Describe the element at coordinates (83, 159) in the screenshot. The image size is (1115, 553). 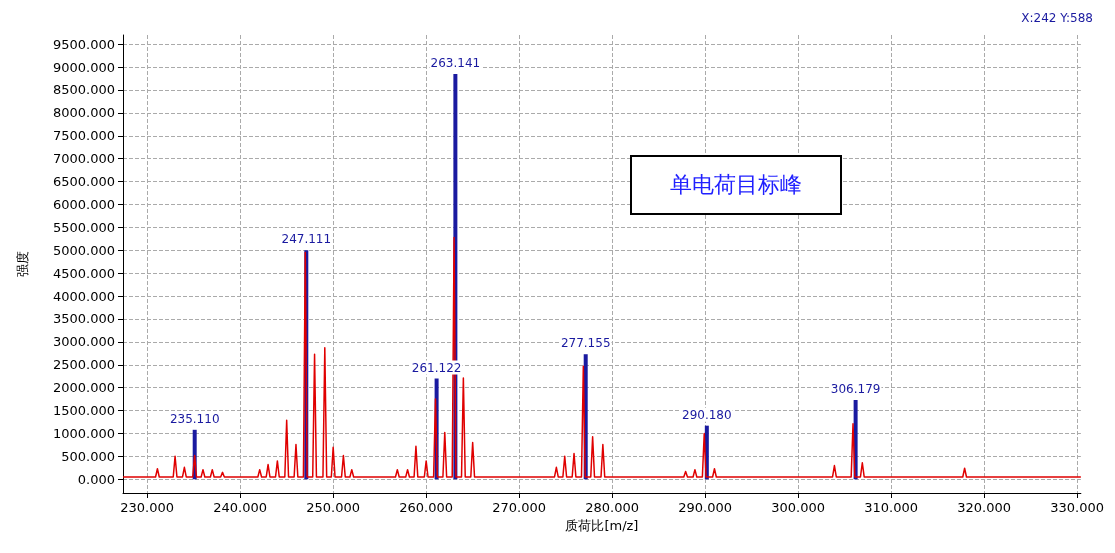
I see `y-tick-label: 7000.000` at that location.